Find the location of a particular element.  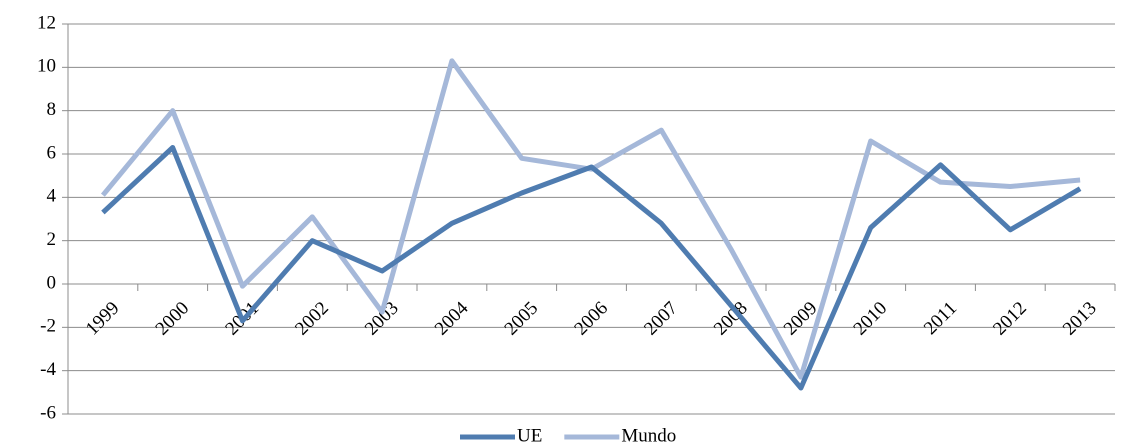

x-tick-label: 2005 is located at coordinates (522, 319).